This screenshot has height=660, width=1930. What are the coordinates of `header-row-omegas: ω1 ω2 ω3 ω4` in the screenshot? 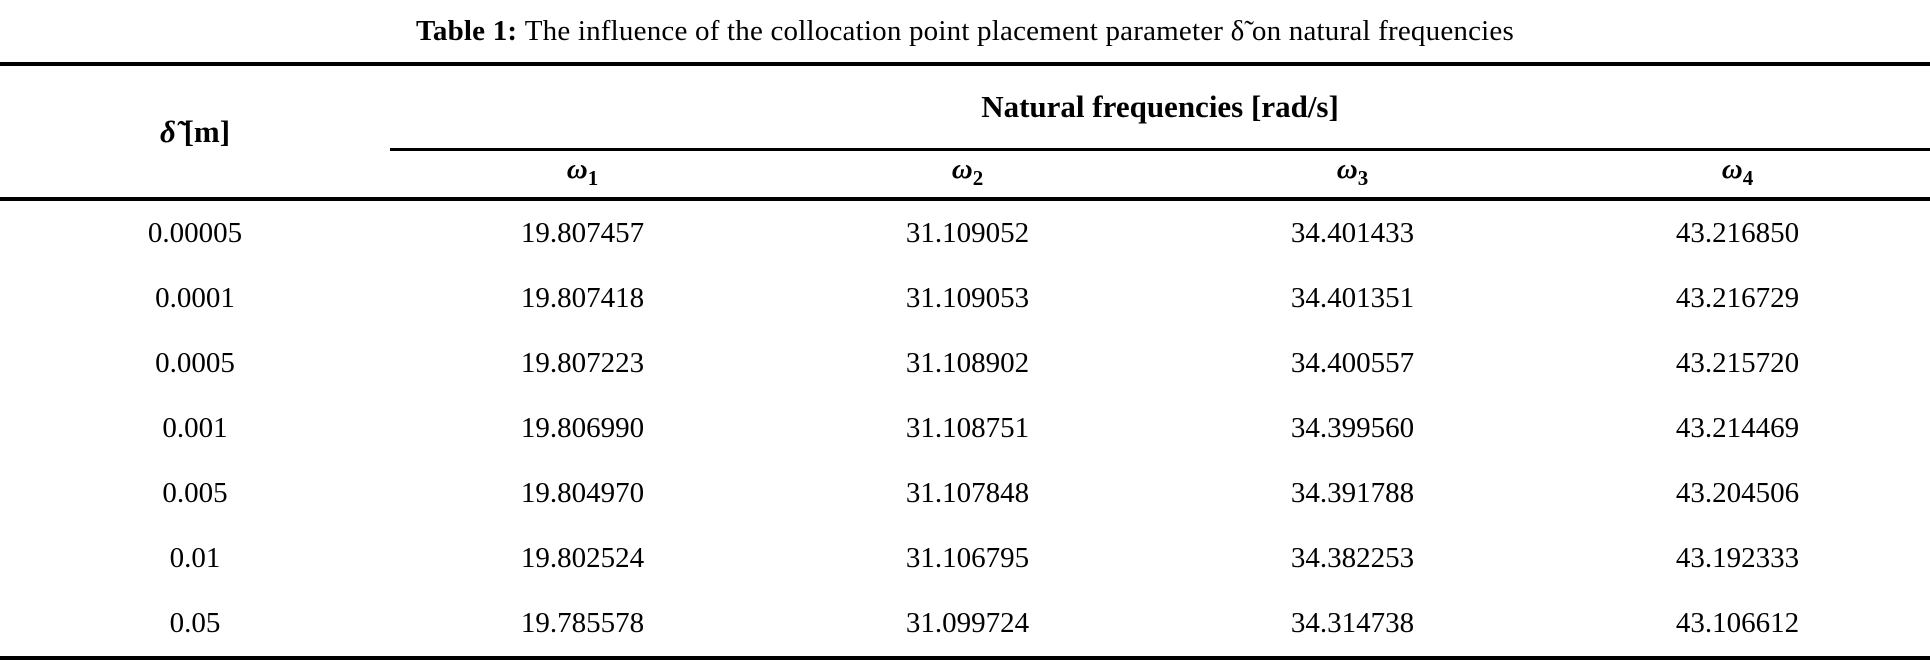 It's located at (965, 175).